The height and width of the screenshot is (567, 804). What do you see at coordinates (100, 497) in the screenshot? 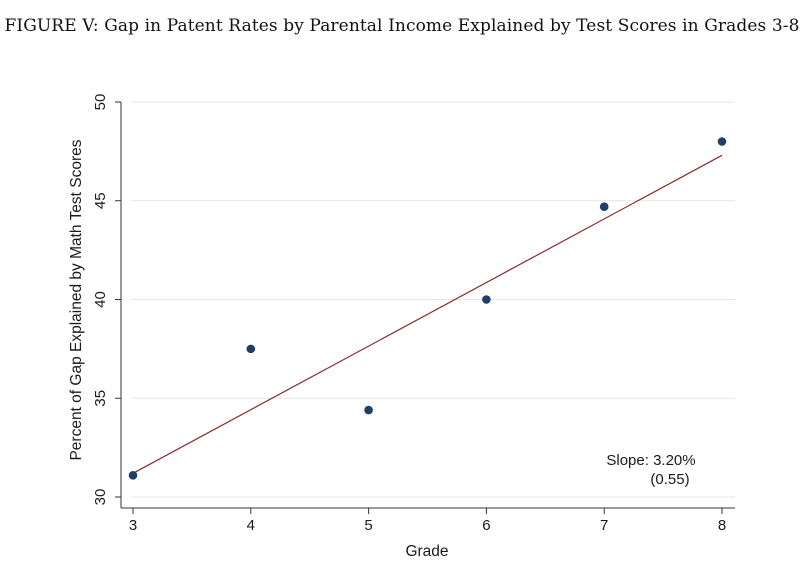
I see `y-tick-label-30: 30` at bounding box center [100, 497].